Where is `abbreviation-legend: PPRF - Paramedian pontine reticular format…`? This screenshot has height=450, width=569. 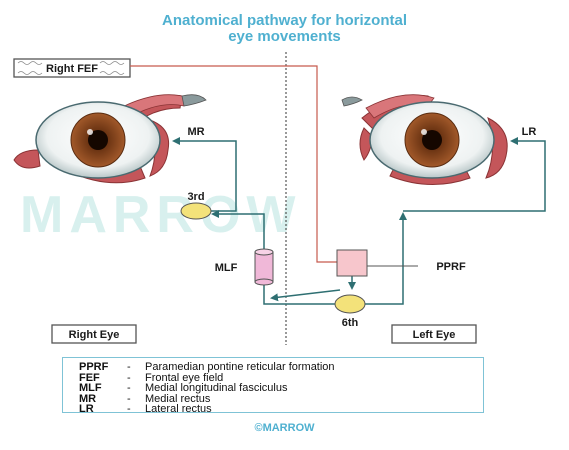
abbreviation-legend: PPRF - Paramedian pontine reticular format… is located at coordinates (273, 386).